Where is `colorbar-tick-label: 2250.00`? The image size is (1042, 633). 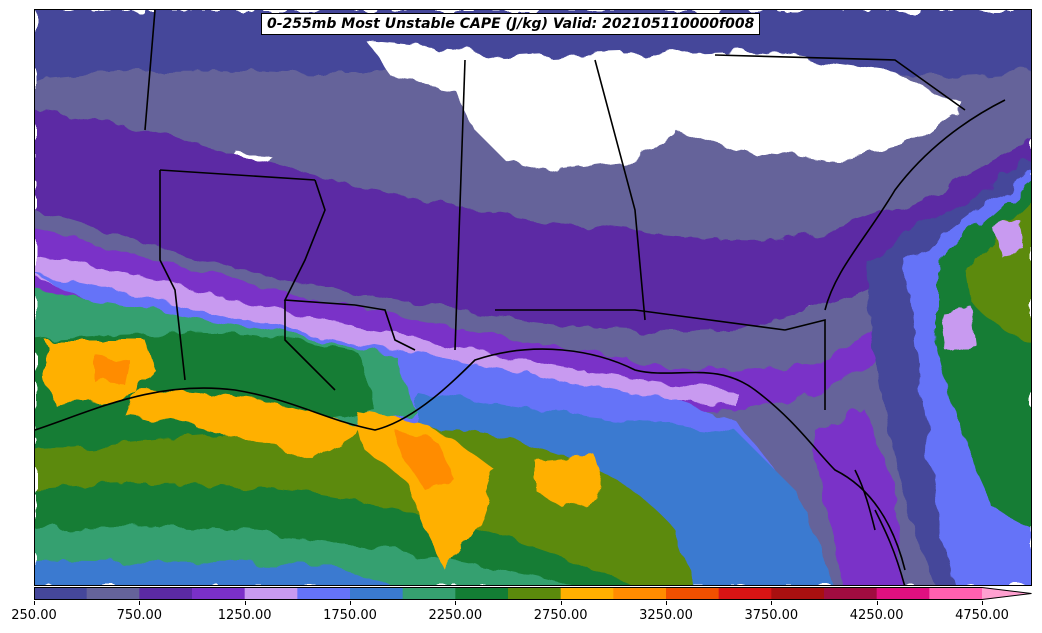 colorbar-tick-label: 2250.00 is located at coordinates (455, 615).